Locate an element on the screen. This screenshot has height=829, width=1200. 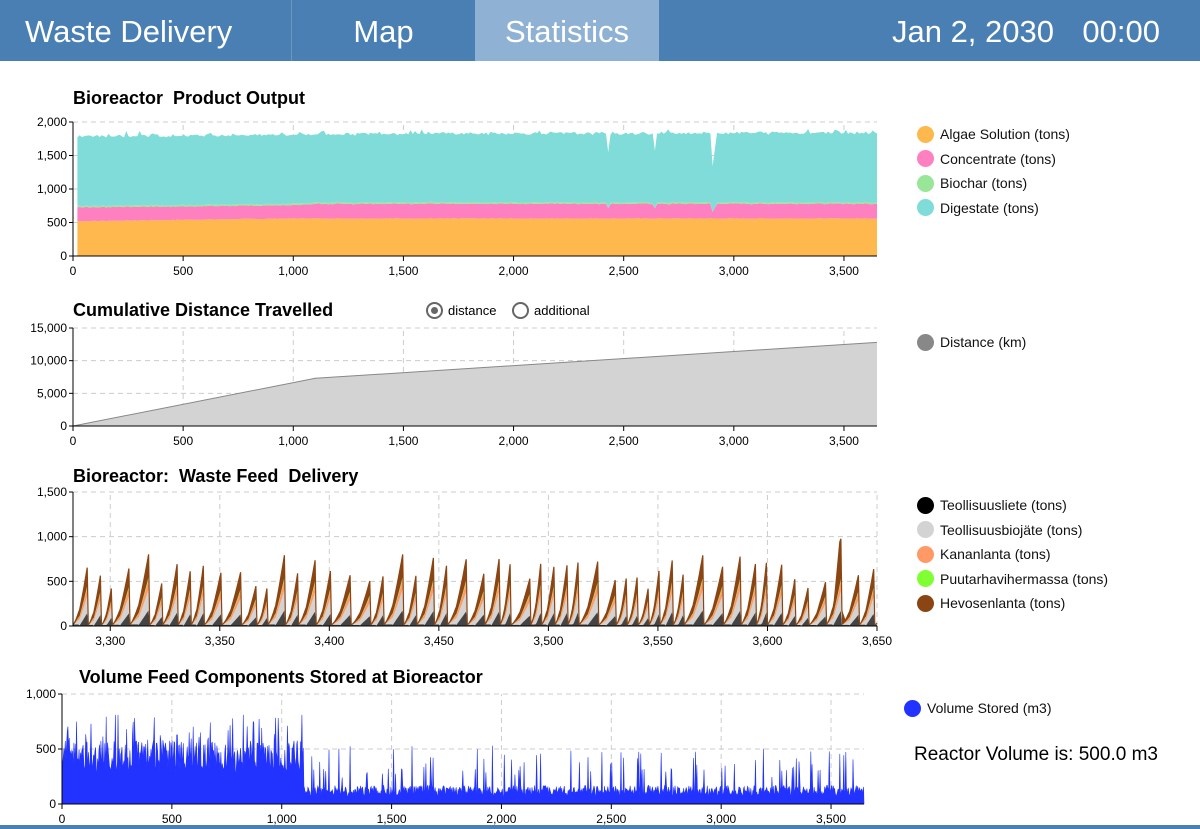
y-tick-label: 5,000 is located at coordinates (52, 393).